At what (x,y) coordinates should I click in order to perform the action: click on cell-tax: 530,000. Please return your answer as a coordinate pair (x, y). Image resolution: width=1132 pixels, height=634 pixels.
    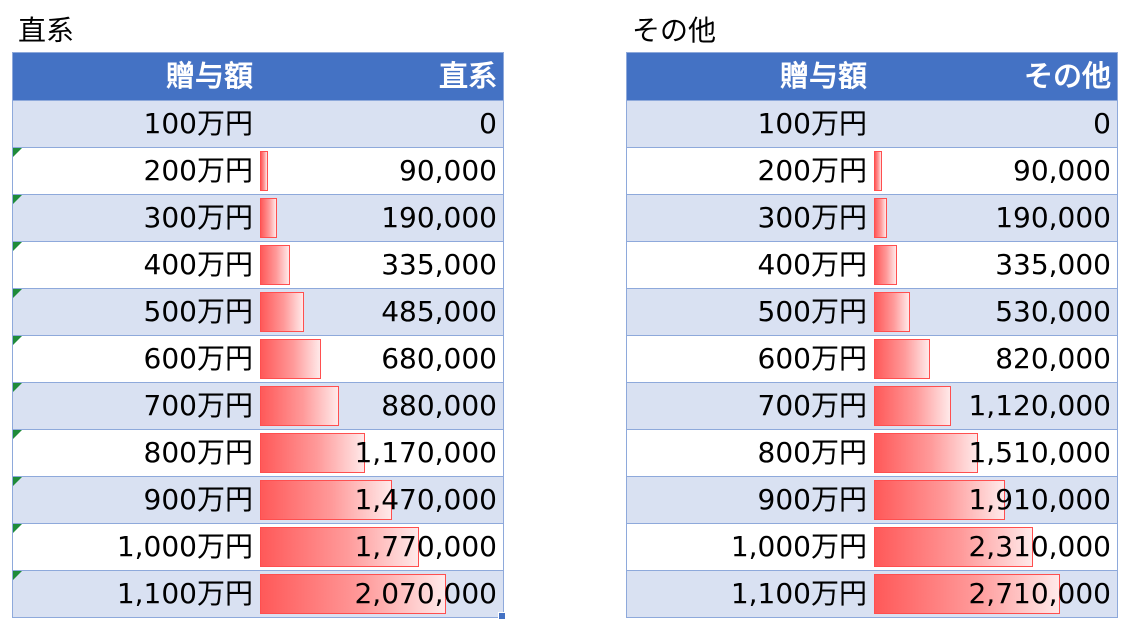
    Looking at the image, I should click on (995, 312).